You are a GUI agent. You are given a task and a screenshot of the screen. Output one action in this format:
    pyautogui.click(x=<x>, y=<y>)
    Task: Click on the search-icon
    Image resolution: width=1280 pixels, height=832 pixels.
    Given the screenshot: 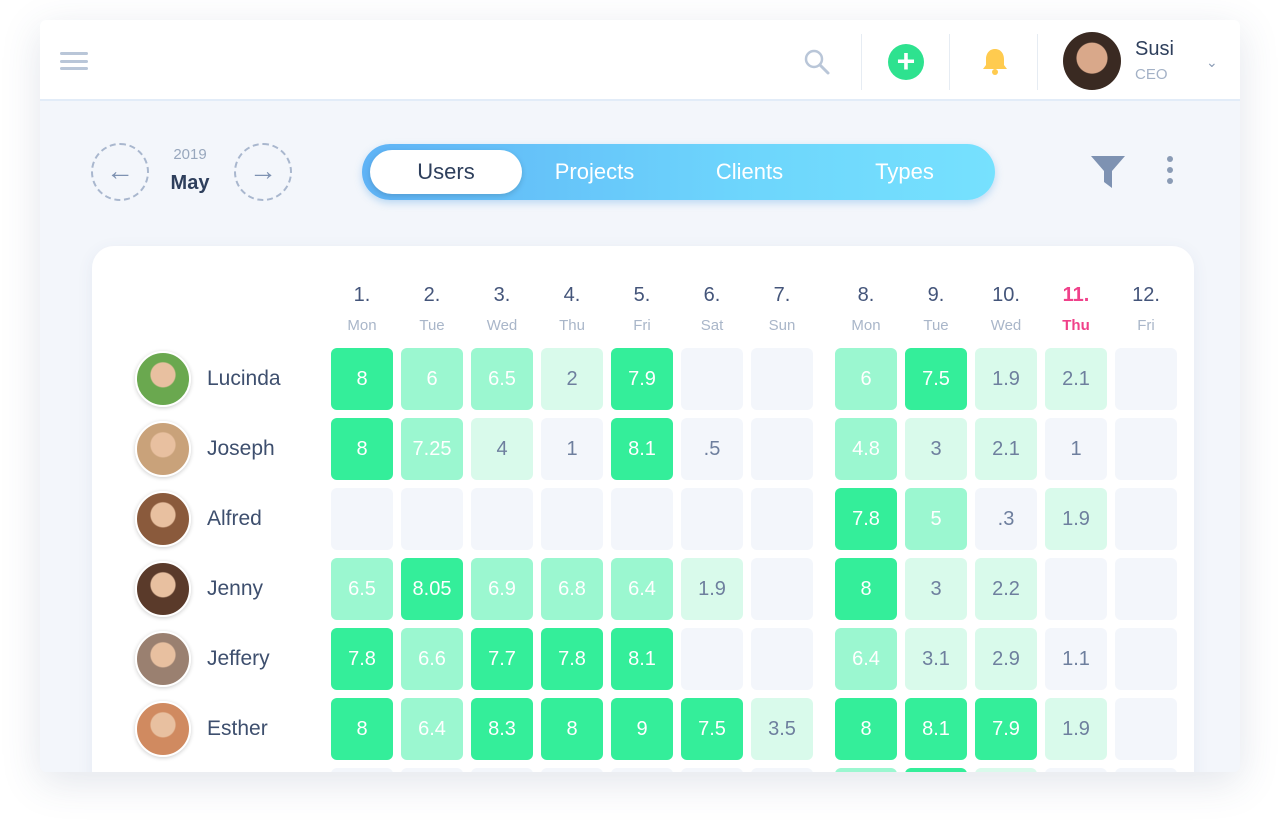 What is the action you would take?
    pyautogui.click(x=817, y=62)
    